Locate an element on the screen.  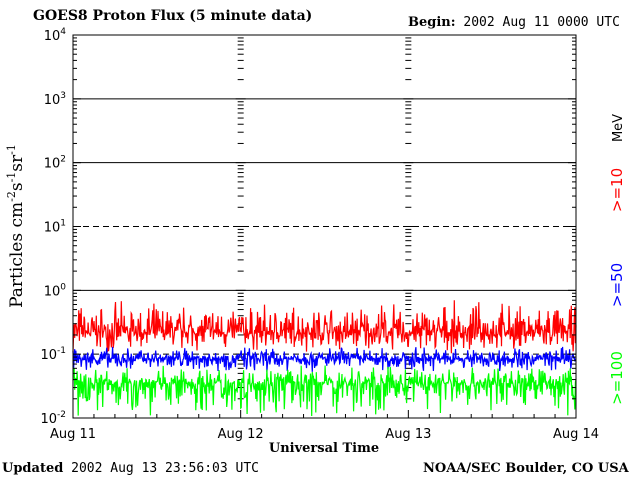
x-tick-label: Aug 13 is located at coordinates (408, 434).